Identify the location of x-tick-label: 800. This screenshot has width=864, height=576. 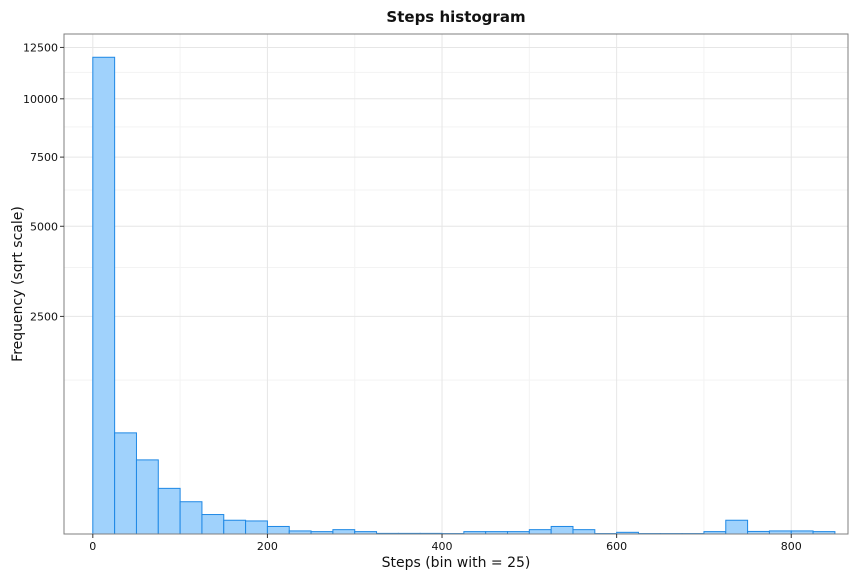
(791, 546).